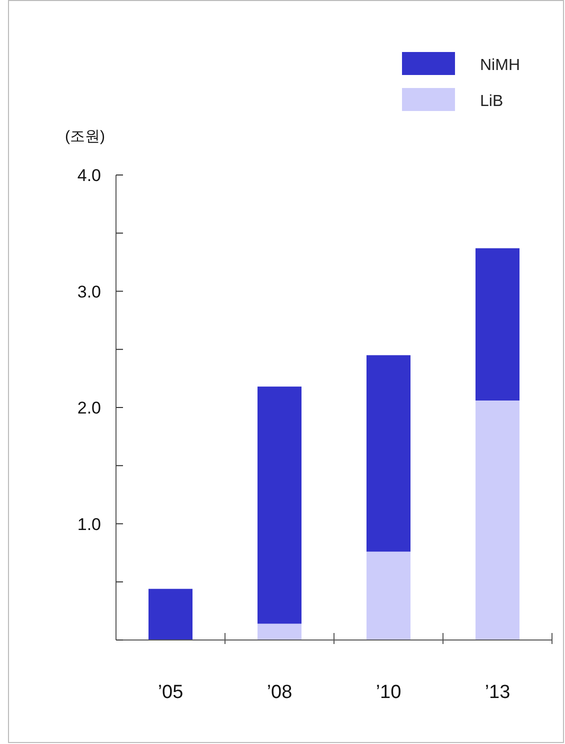  I want to click on y-tick-label: 2.0, so click(89, 408).